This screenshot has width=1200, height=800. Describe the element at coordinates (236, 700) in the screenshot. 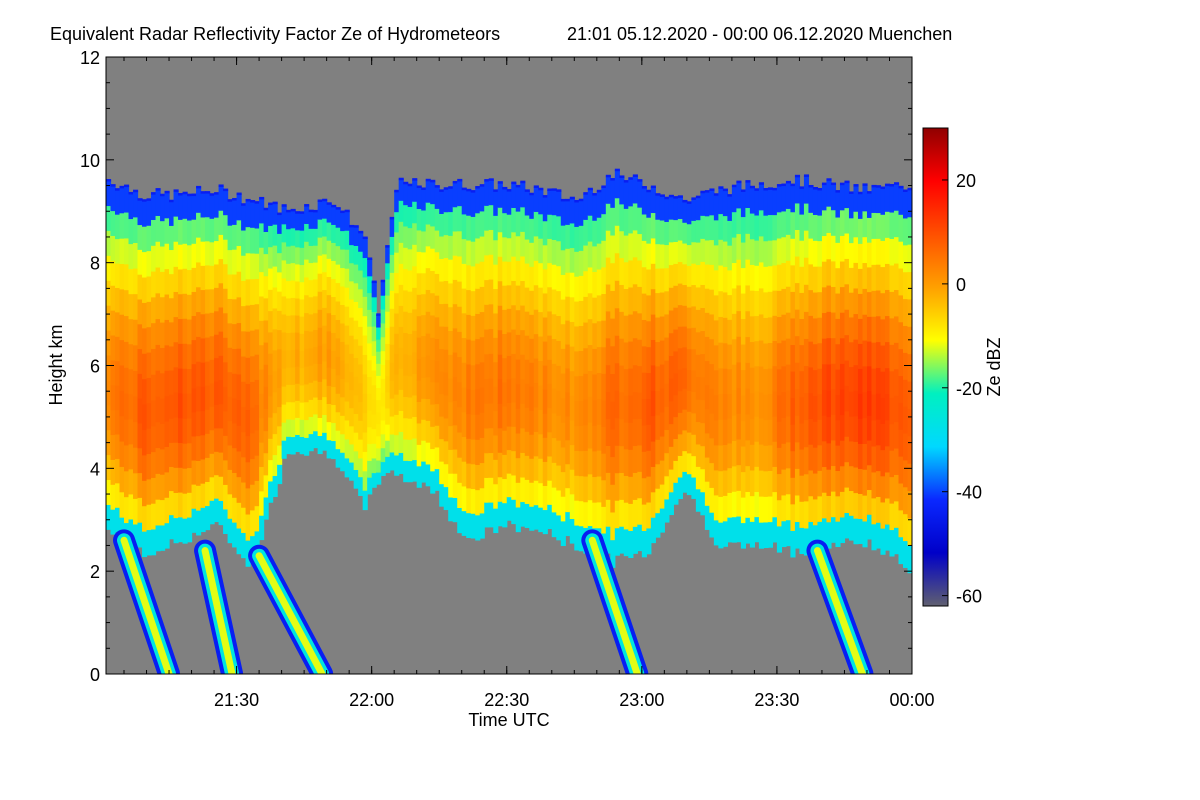

I see `x-tick-label: 21:30` at that location.